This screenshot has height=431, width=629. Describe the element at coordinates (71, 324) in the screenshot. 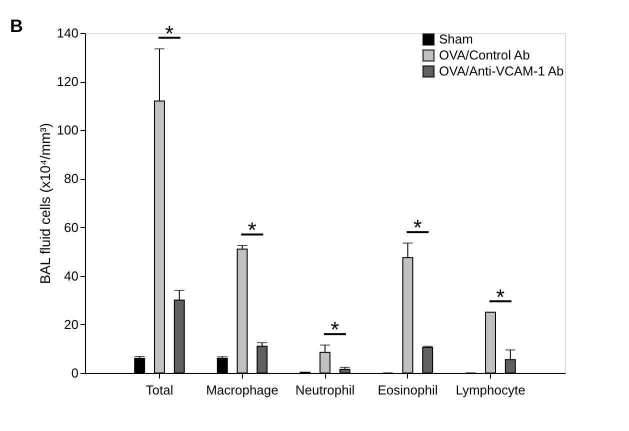

I see `y-tick-label: 20` at that location.